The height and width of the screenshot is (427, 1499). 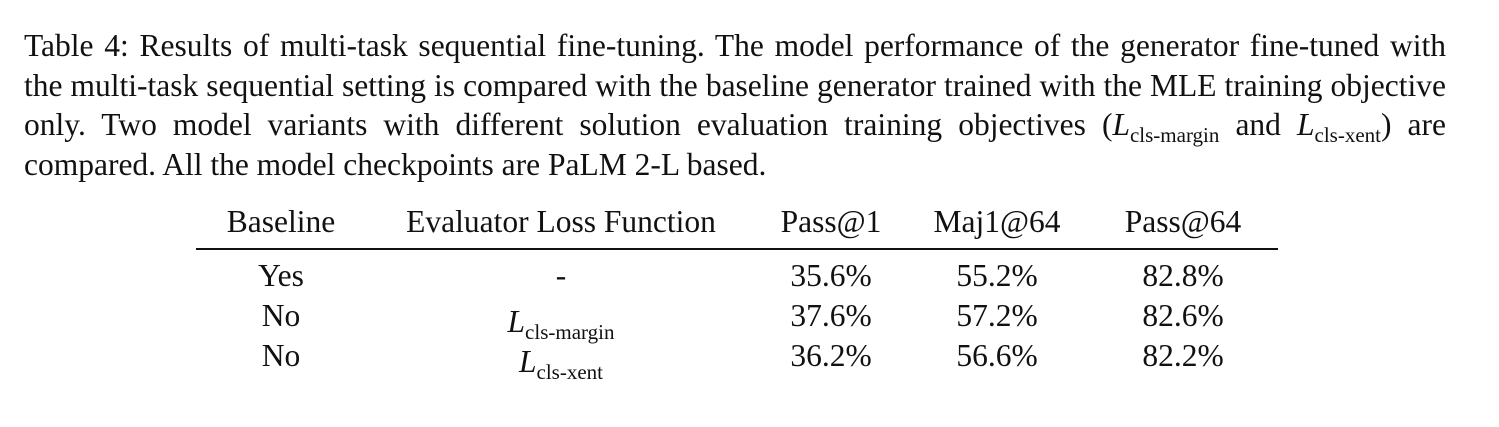 I want to click on cell-pass1: 37.6%, so click(x=831, y=315).